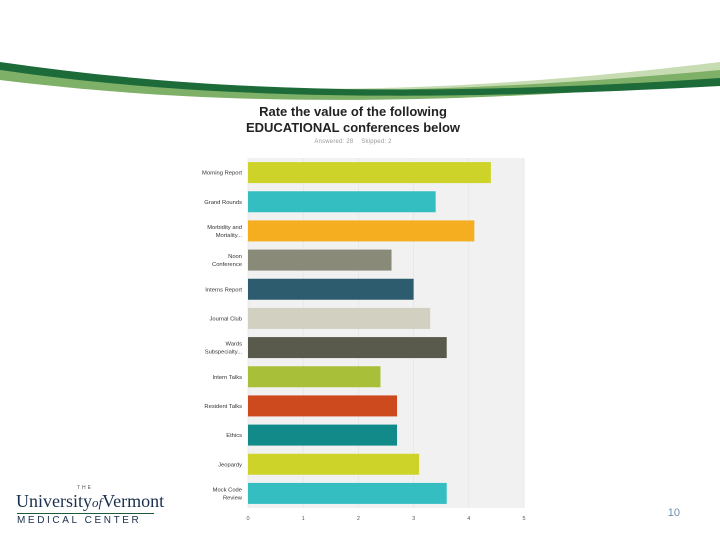 The image size is (720, 540). I want to click on logo-subtitle: MEDICAL CENTER, so click(79, 520).